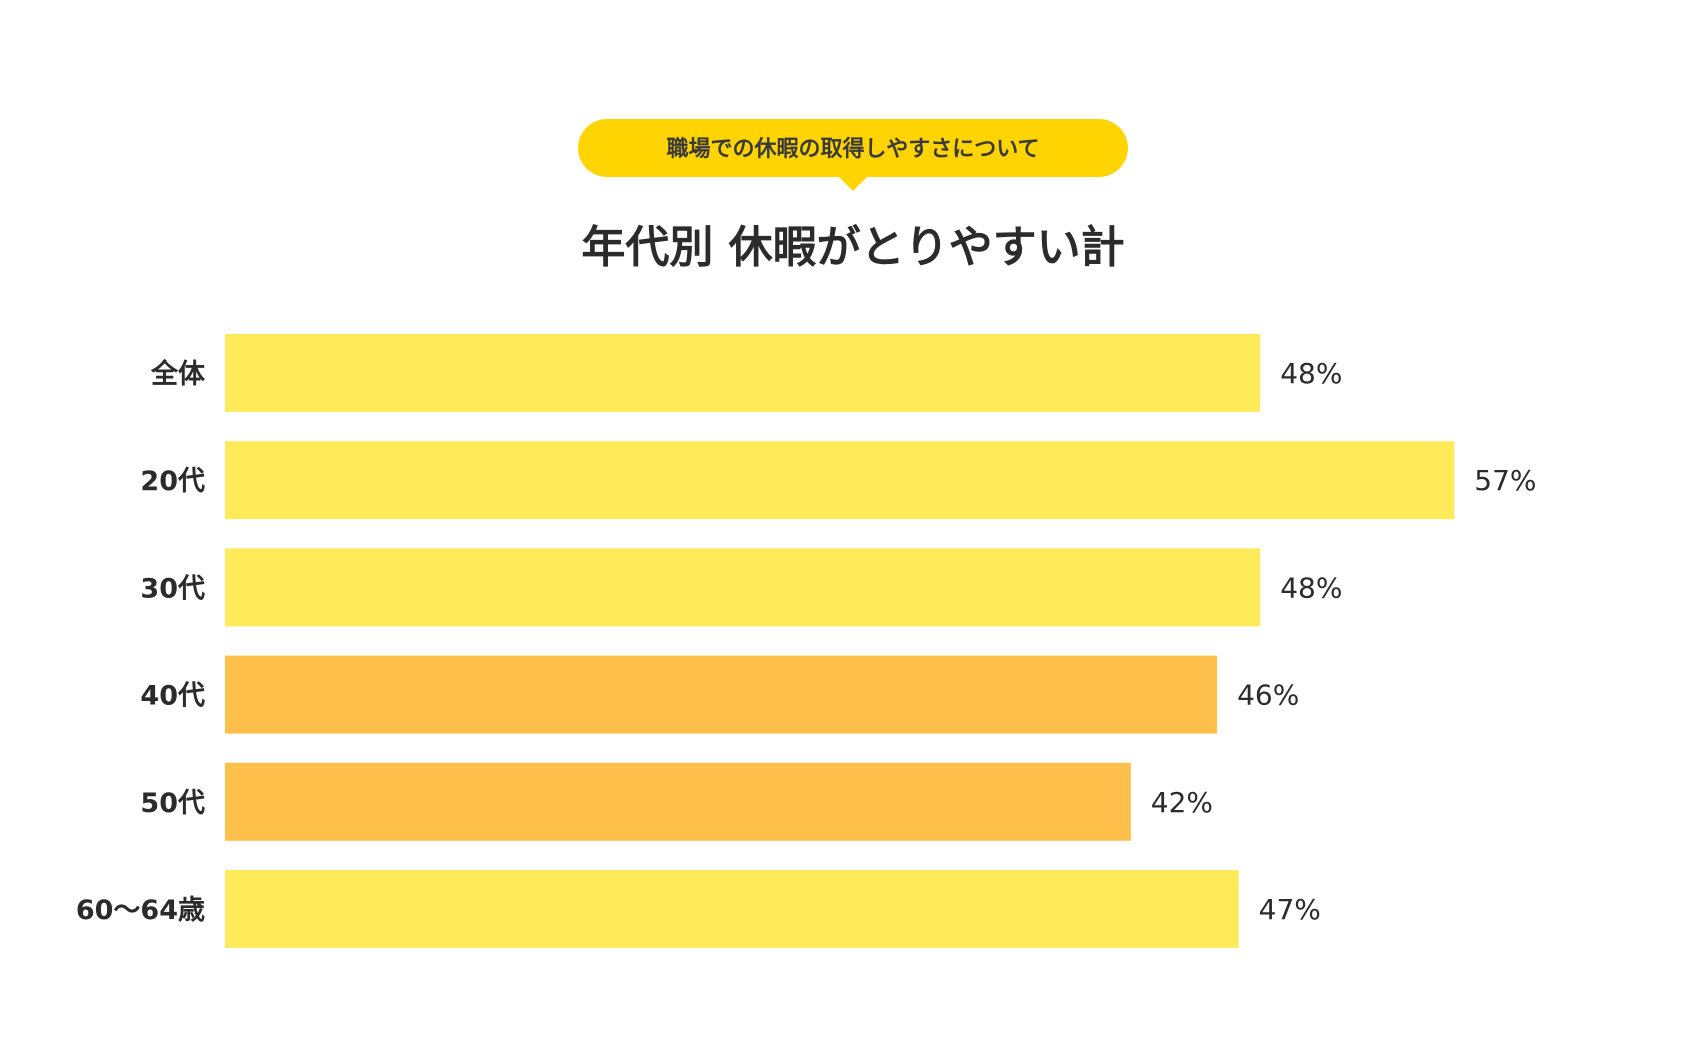 The image size is (1688, 1056). Describe the element at coordinates (1505, 480) in the screenshot. I see `value-label: 57%` at that location.